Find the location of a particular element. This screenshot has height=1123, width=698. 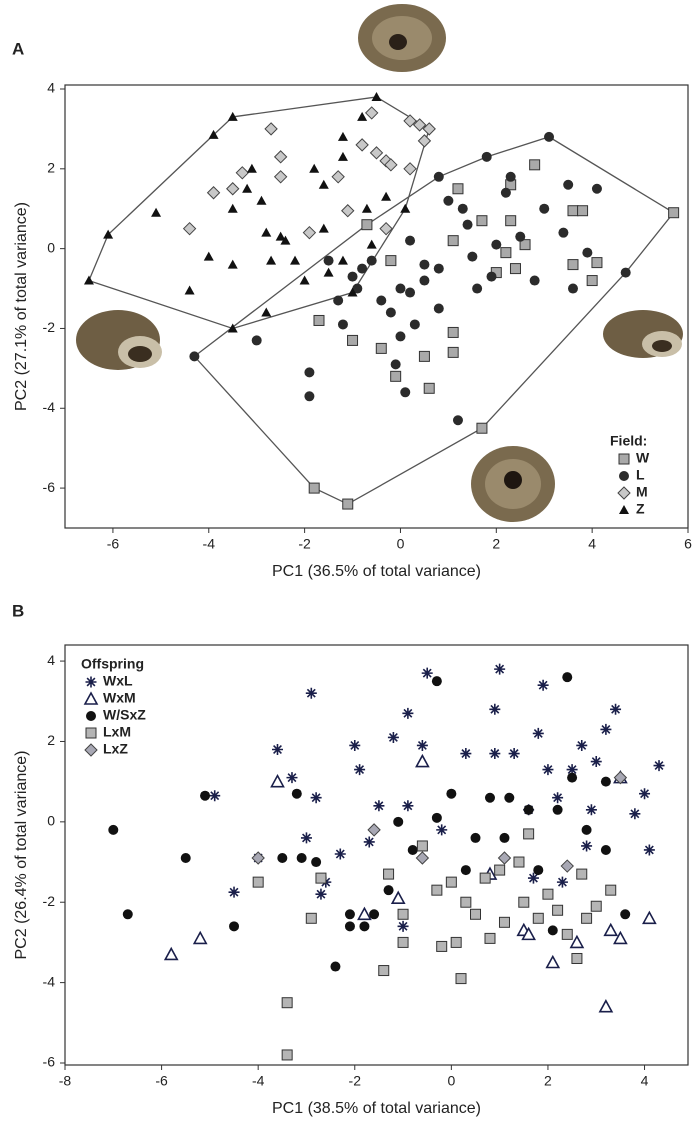

x-tick-label: 2 is located at coordinates (548, 1081).